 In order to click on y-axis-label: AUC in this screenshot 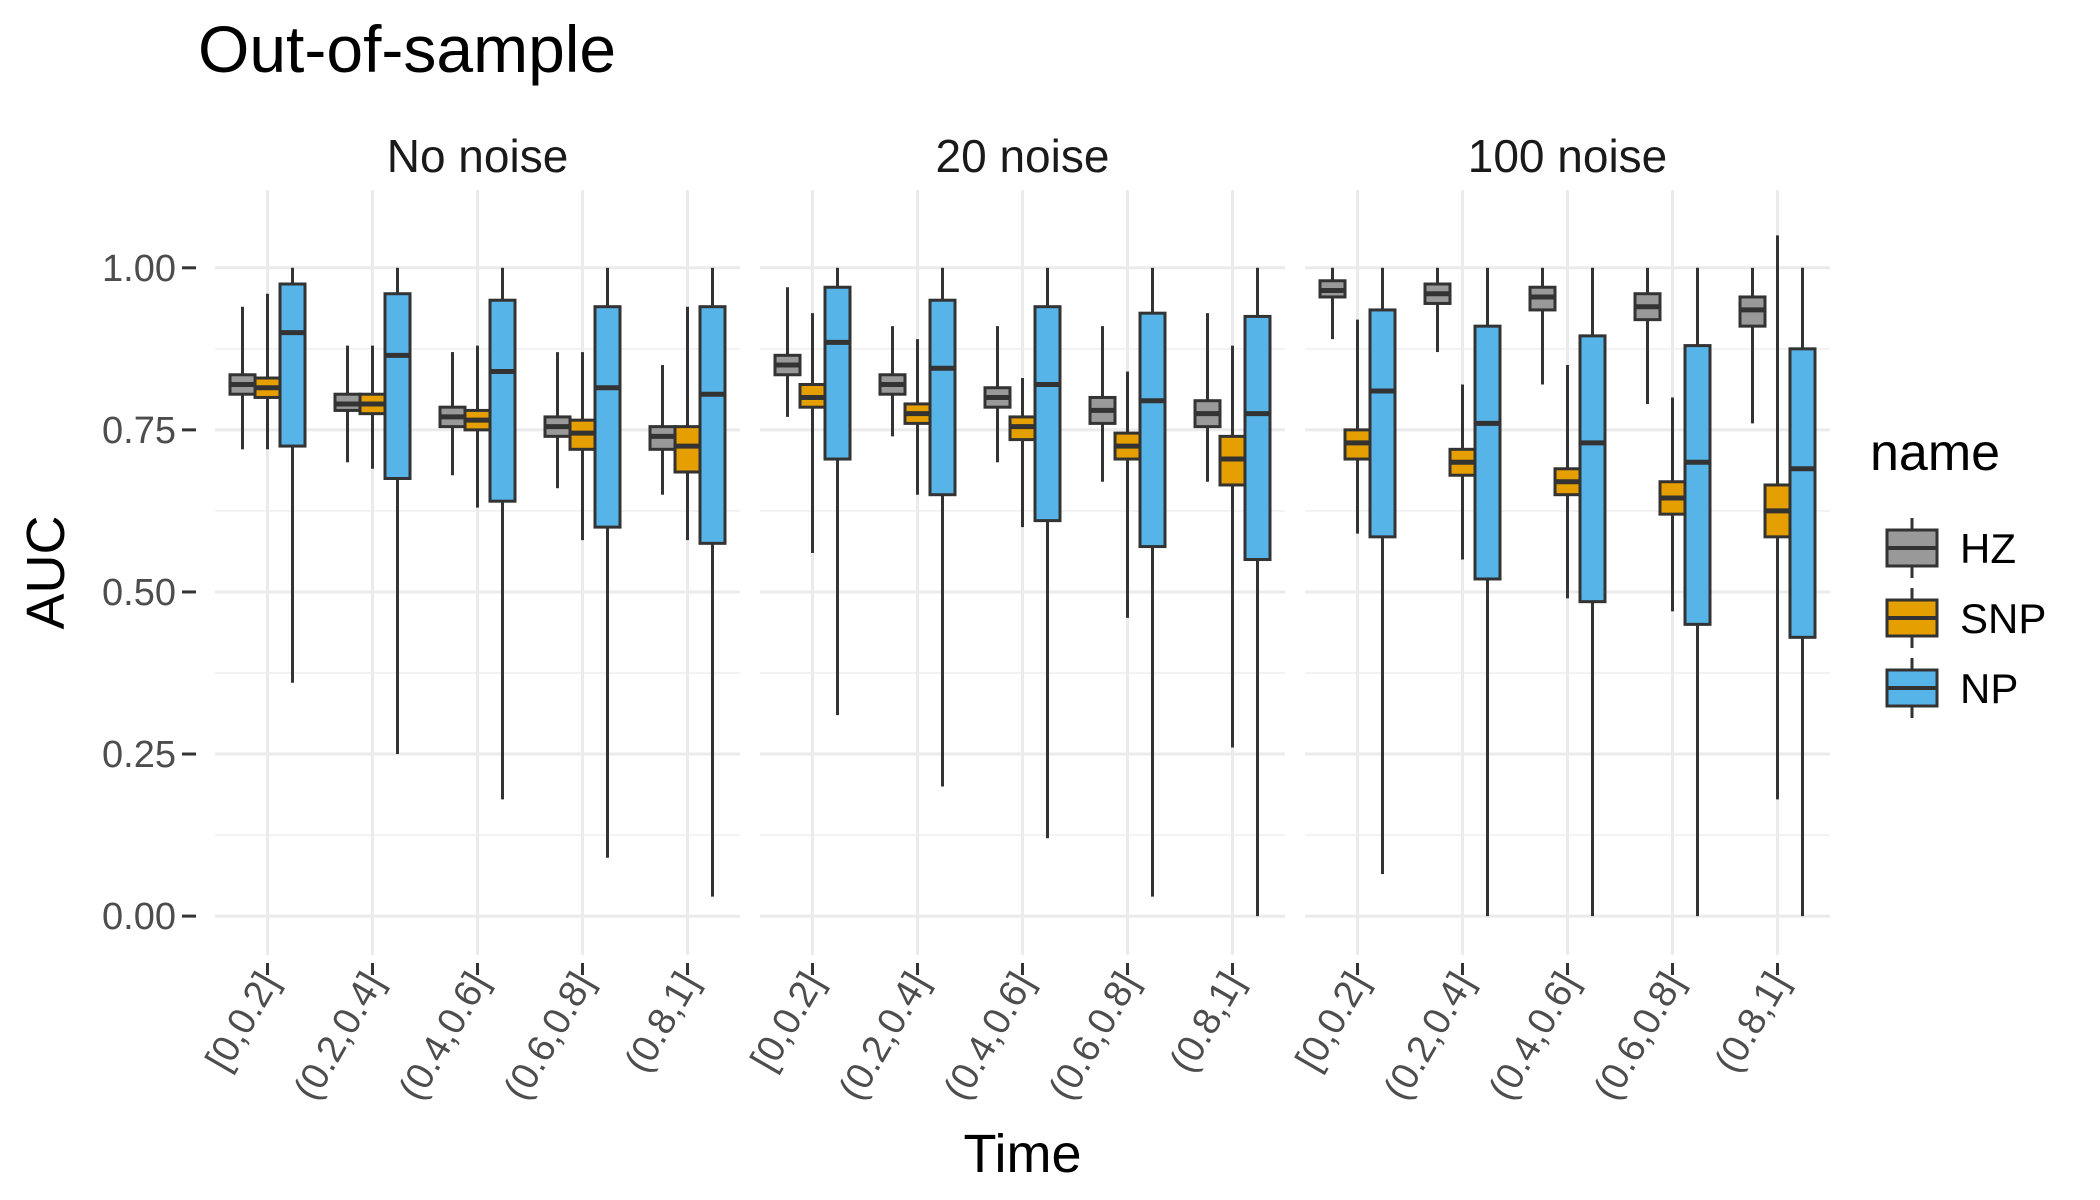, I will do `click(46, 572)`.